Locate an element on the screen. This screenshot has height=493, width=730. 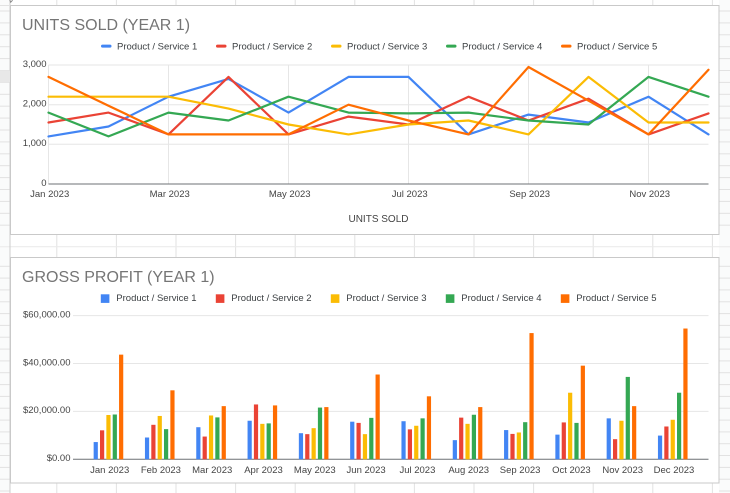
svg-text: Feb 2023 is located at coordinates (161, 470).